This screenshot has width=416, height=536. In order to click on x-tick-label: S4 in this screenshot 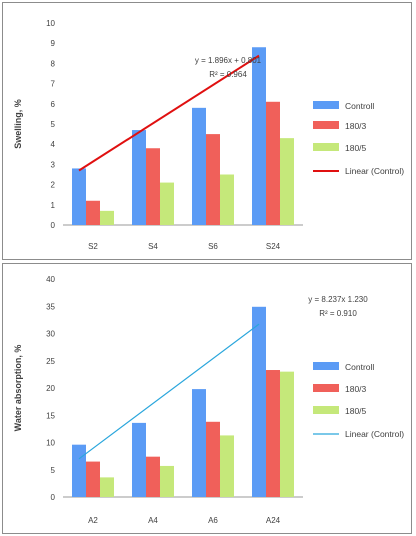, I will do `click(153, 246)`.